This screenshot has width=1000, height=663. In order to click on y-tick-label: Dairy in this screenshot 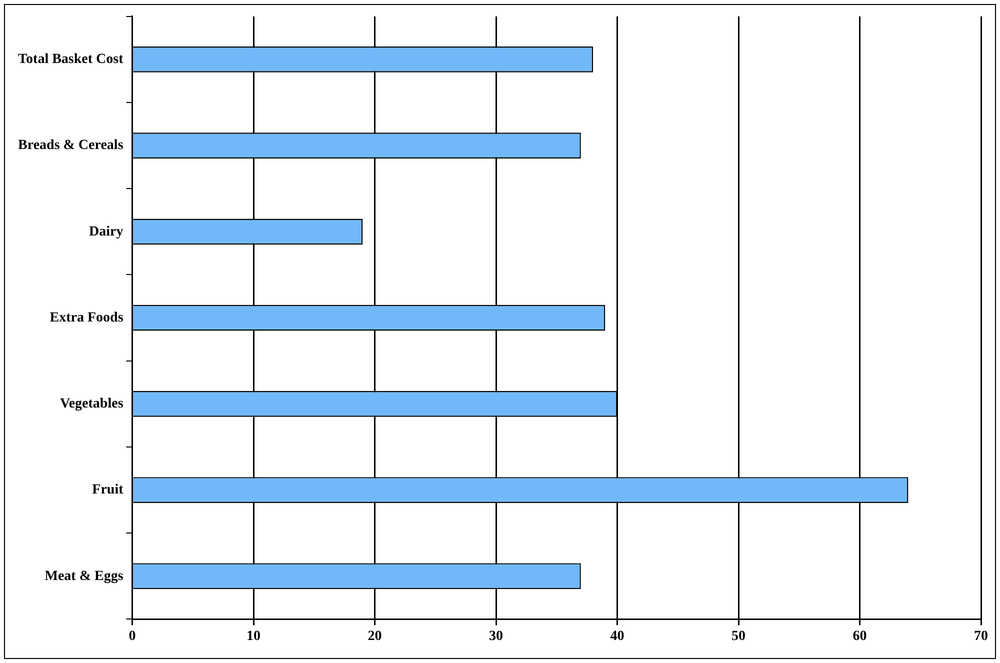, I will do `click(106, 232)`.